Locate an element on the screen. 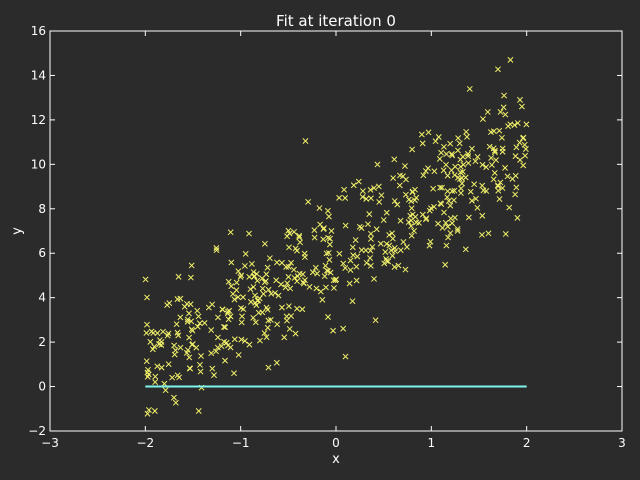  x-tick-label: 3 is located at coordinates (622, 443).